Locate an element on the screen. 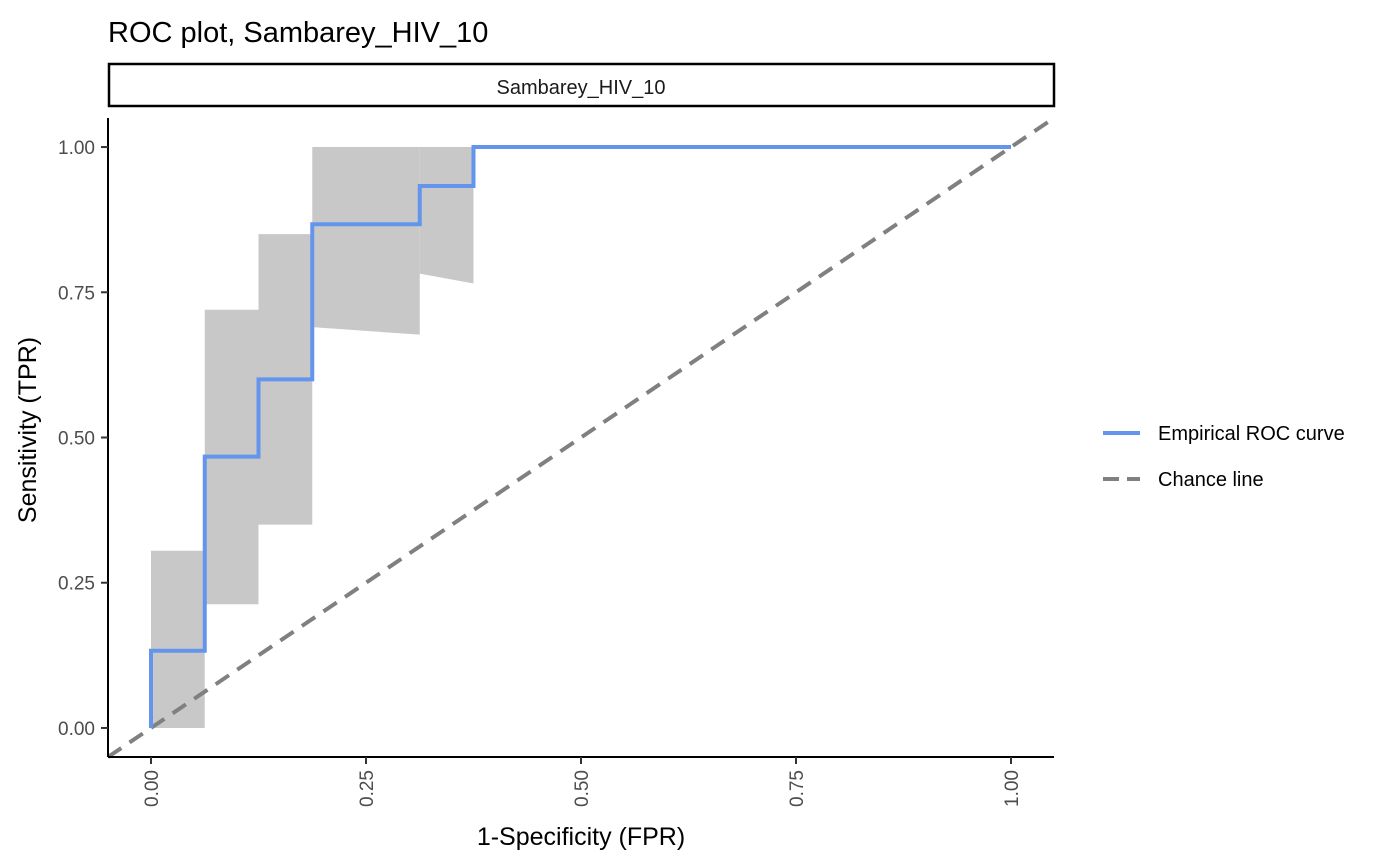 The image size is (1400, 865). y-axis-ticks: 0.00 0.25 0.50 0.75 1.00 is located at coordinates (83, 439).